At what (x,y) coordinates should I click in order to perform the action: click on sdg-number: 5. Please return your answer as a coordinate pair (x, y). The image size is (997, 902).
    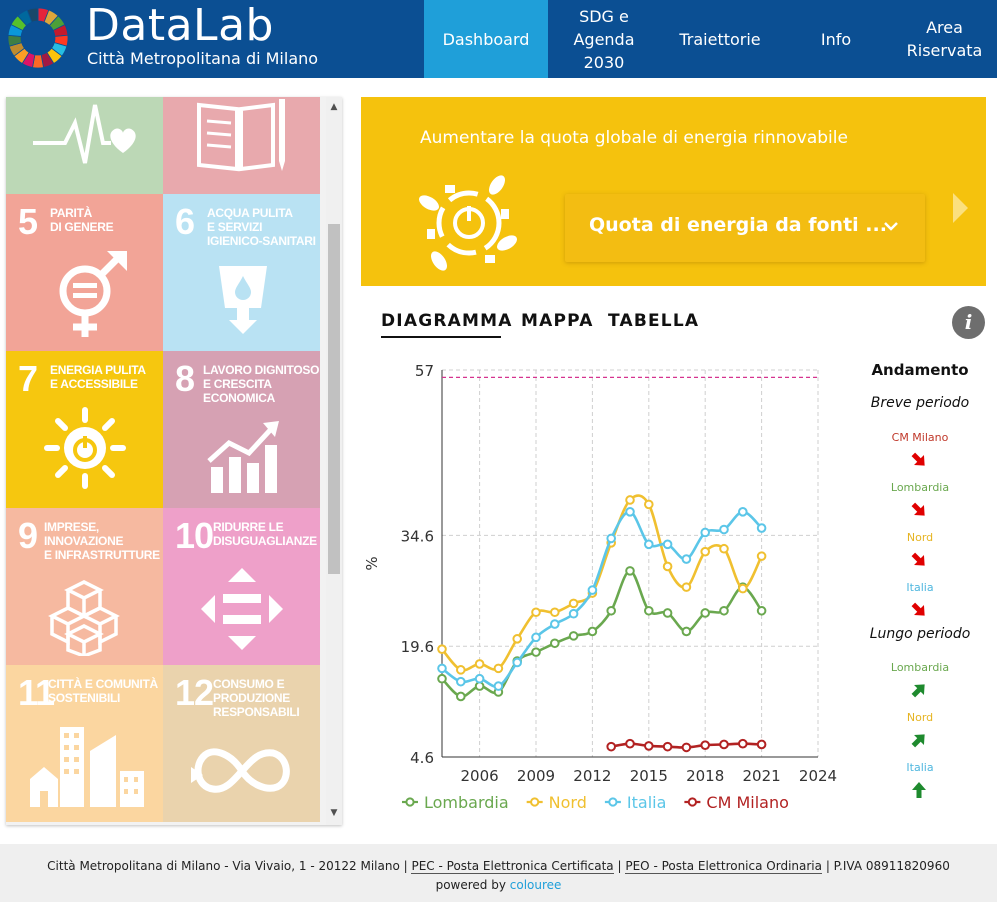
    Looking at the image, I should click on (28, 221).